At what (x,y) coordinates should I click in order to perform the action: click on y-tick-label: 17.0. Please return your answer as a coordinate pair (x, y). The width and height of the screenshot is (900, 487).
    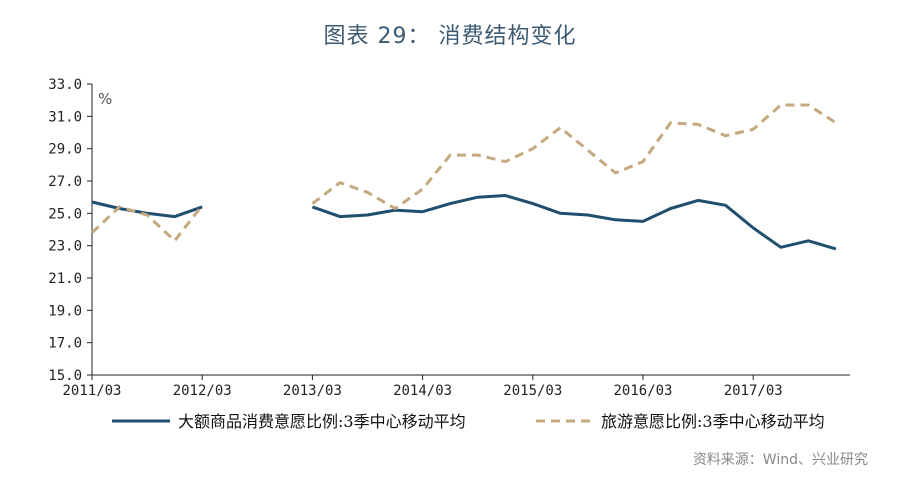
    Looking at the image, I should click on (65, 344).